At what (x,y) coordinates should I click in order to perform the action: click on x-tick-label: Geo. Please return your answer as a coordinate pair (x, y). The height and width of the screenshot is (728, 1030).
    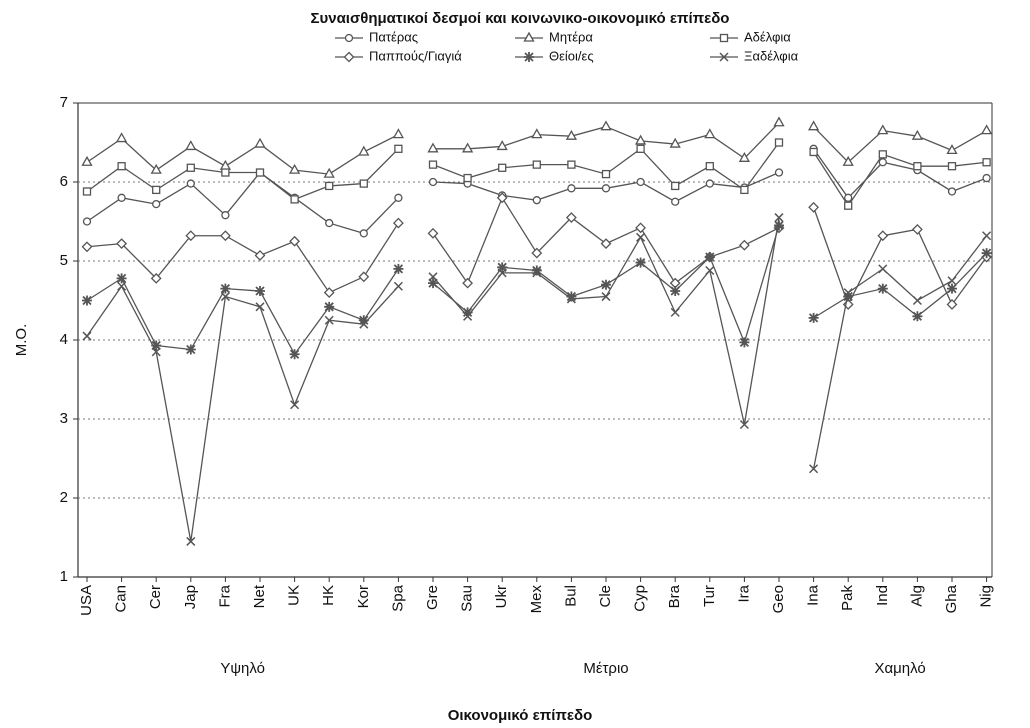
    Looking at the image, I should click on (778, 599).